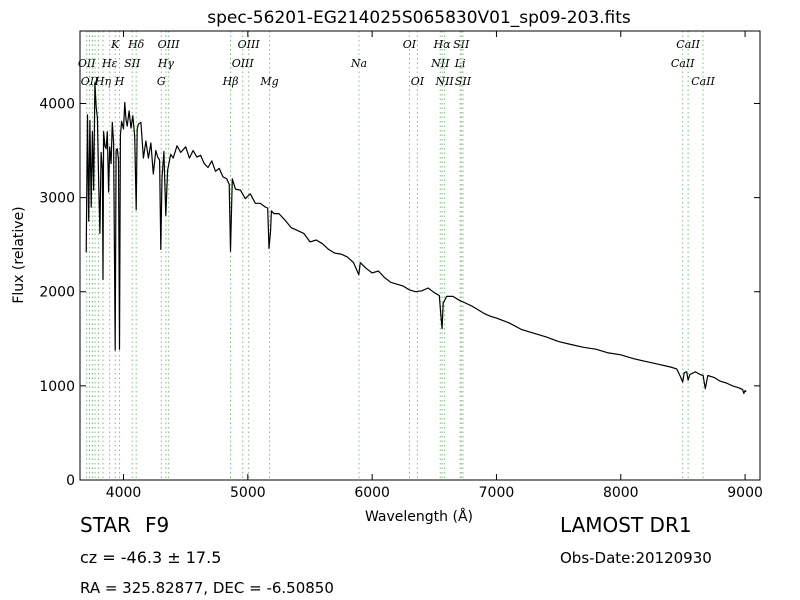 Image resolution: width=800 pixels, height=600 pixels. I want to click on spectral-line-label: Hγ, so click(166, 63).